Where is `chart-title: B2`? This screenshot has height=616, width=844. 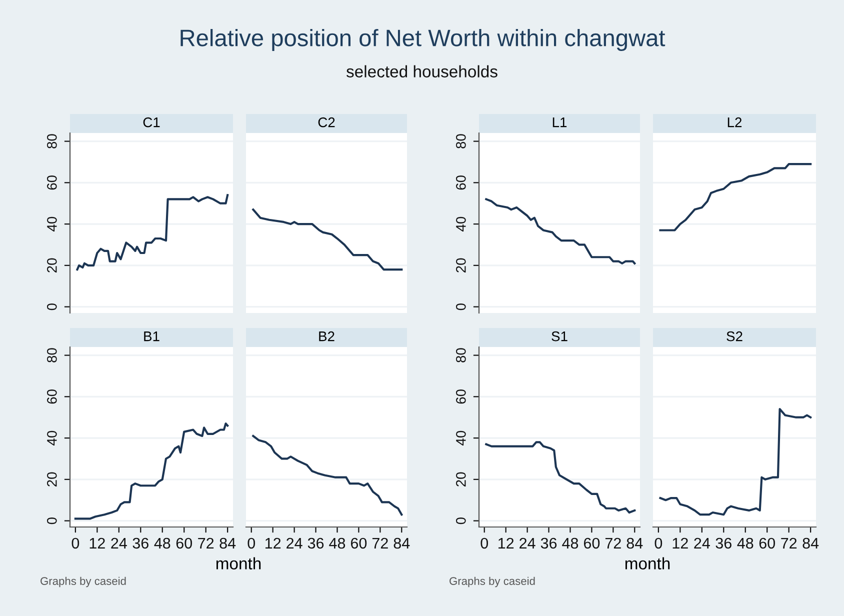
chart-title: B2 is located at coordinates (326, 336).